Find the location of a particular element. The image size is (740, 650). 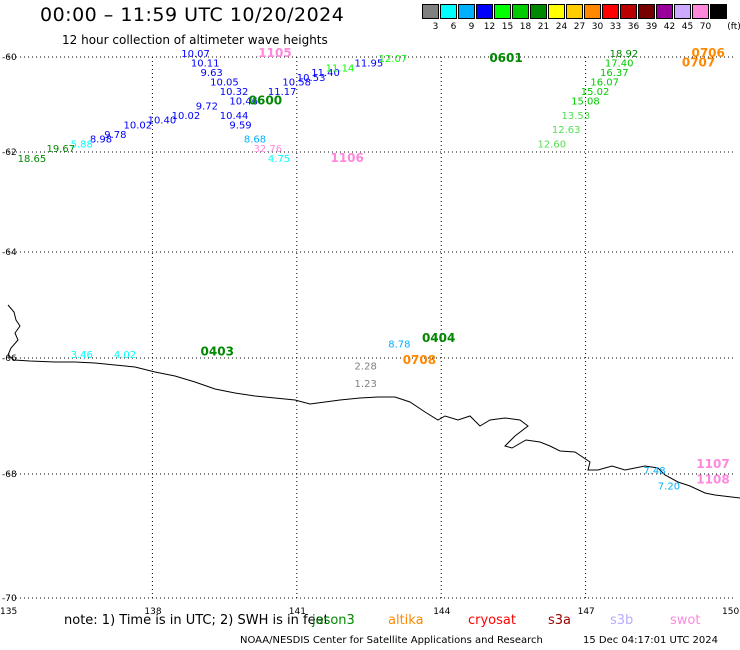

legend-label: 27 is located at coordinates (579, 27).